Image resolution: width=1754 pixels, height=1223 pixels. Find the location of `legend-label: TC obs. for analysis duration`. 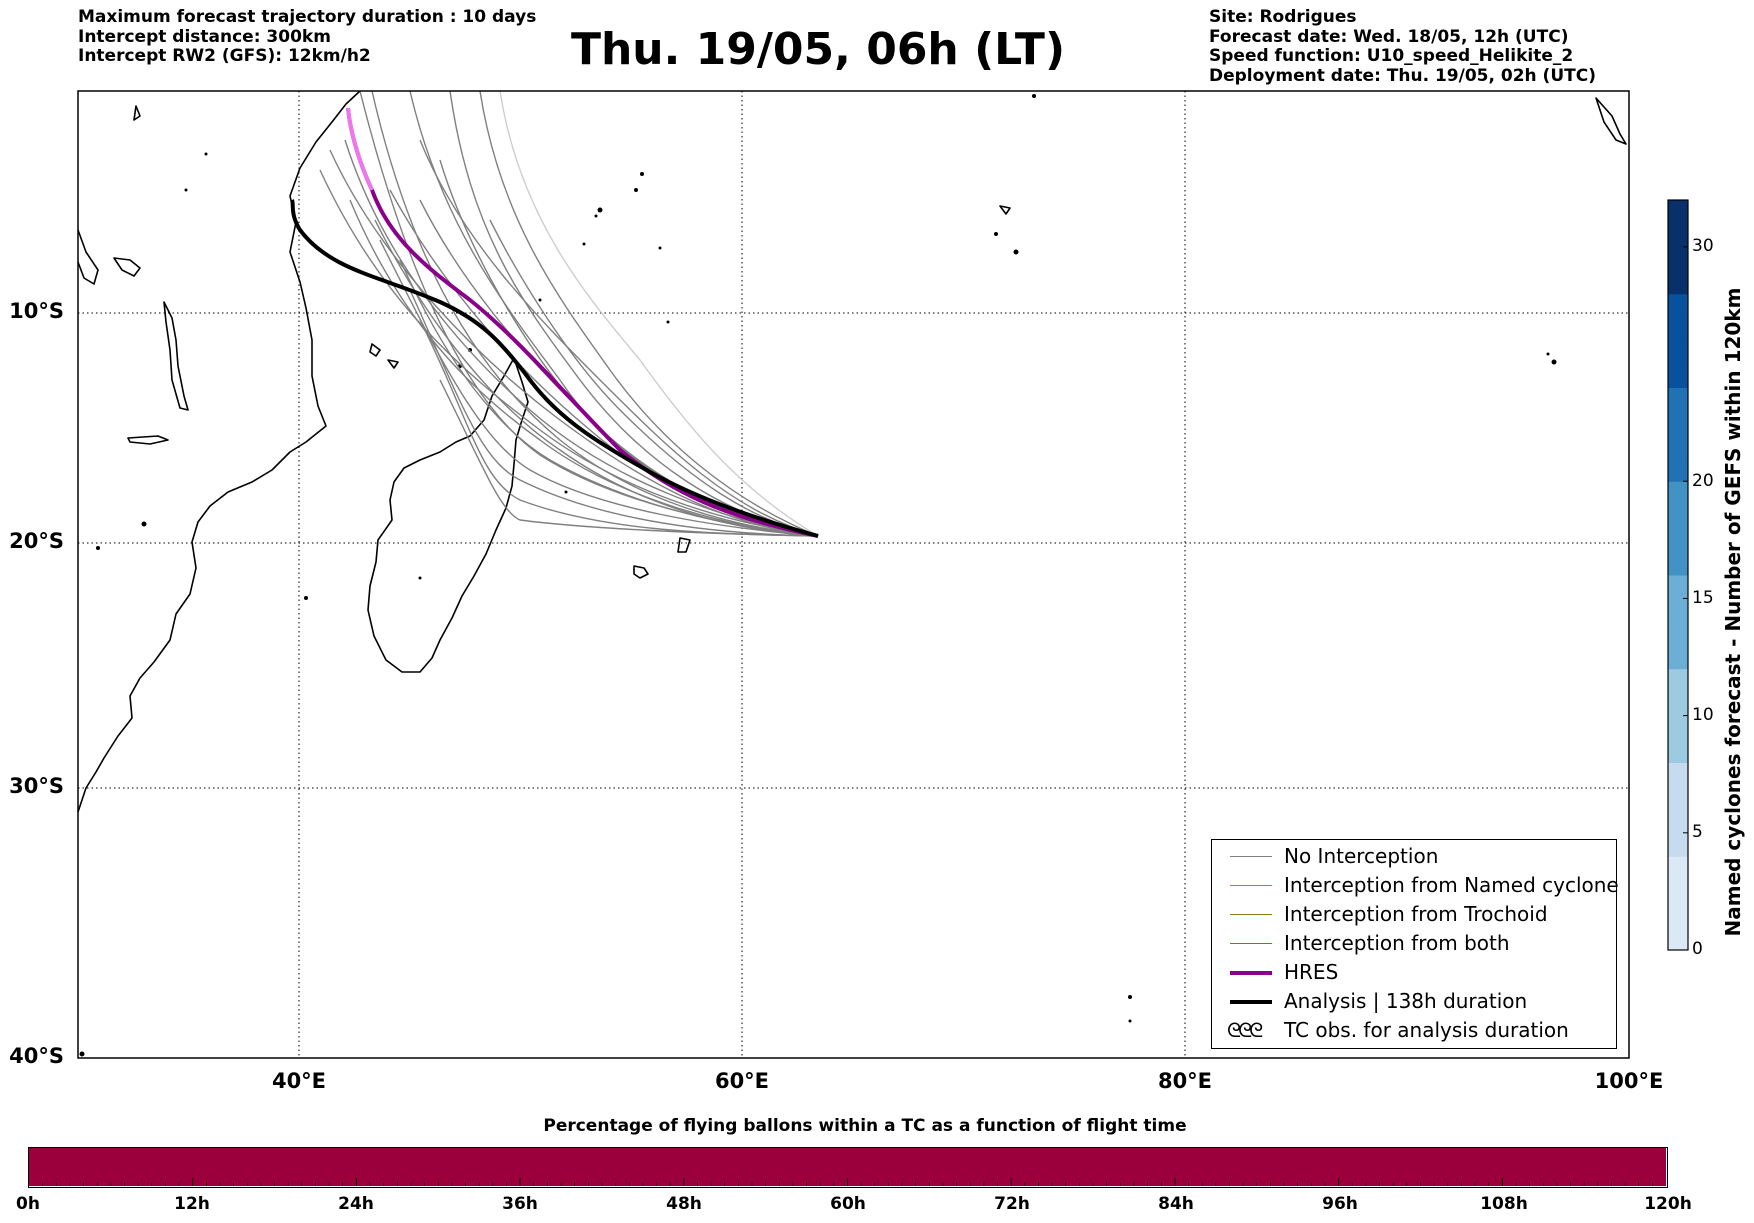

legend-label: TC obs. for analysis duration is located at coordinates (1426, 1030).